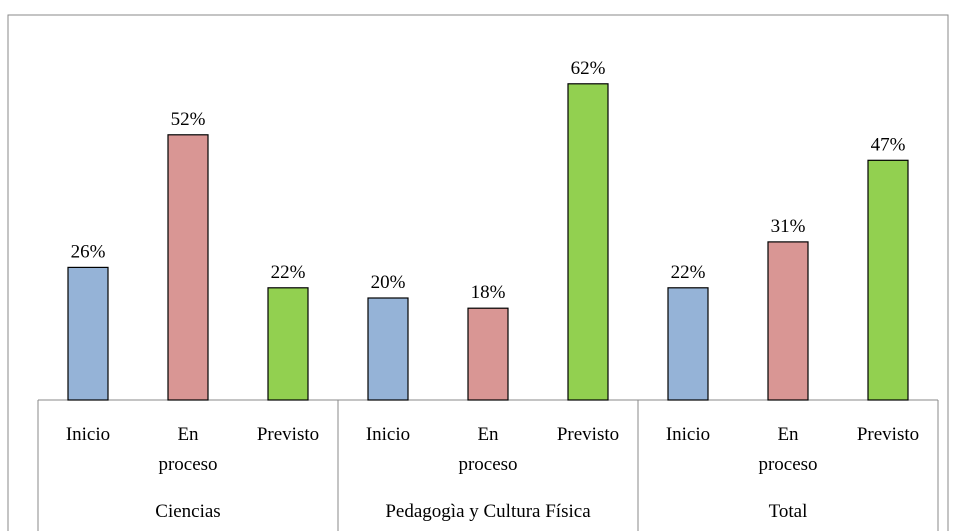 The width and height of the screenshot is (955, 531). What do you see at coordinates (88, 251) in the screenshot?
I see `data-label: 26%` at bounding box center [88, 251].